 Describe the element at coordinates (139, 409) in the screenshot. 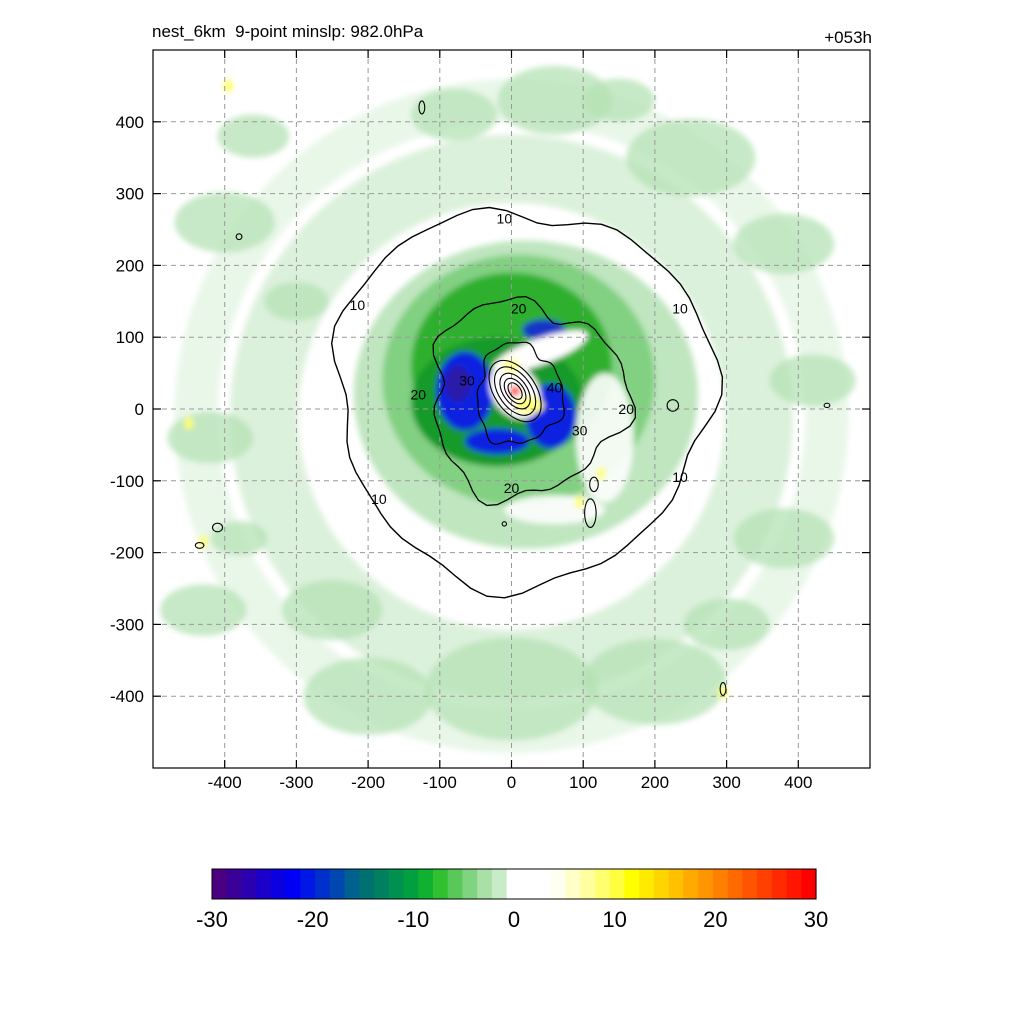

I see `y-tick-label: 0` at that location.